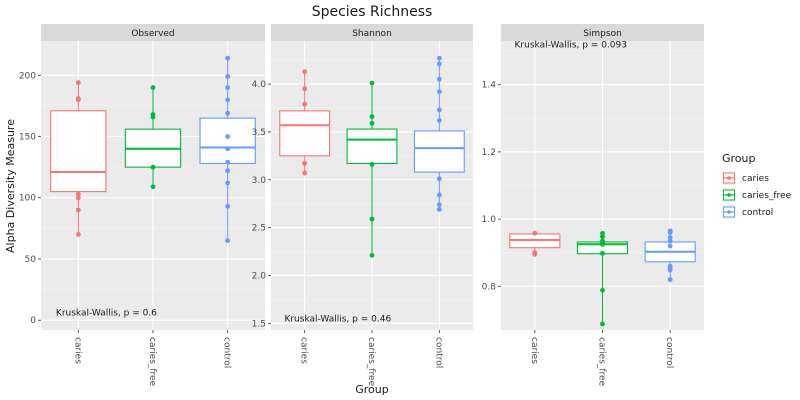  I want to click on y-tick-label: 3.5, so click(259, 133).